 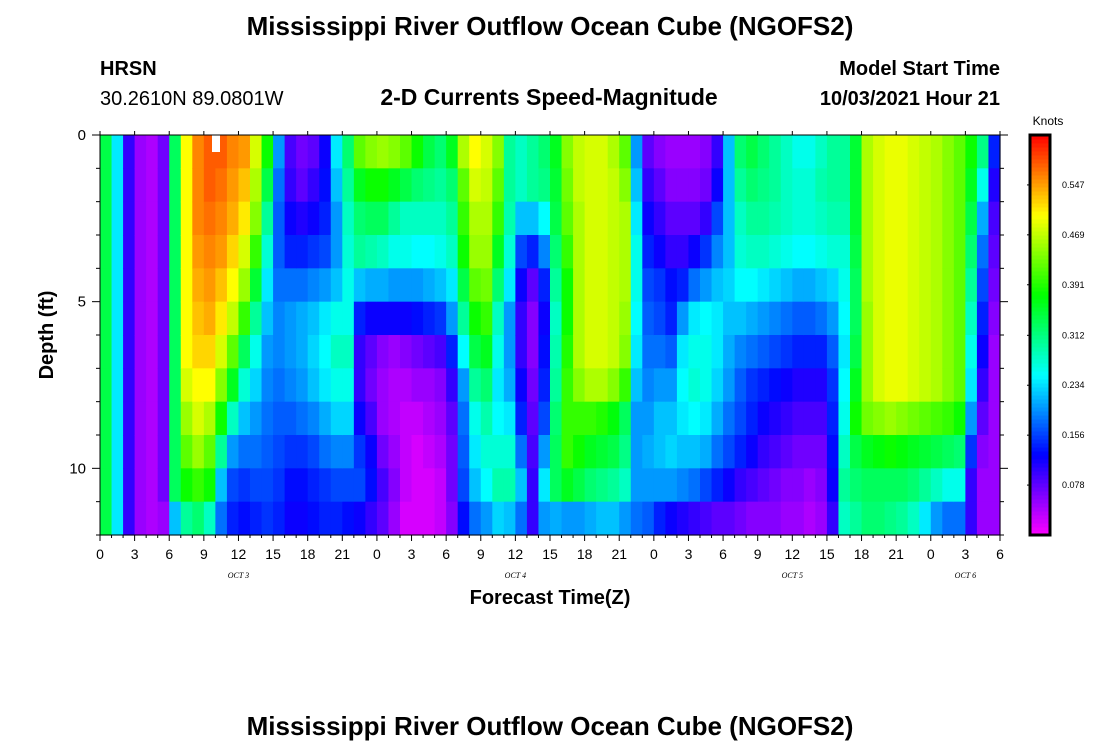 I want to click on colorbar-units: Knots, so click(x=1048, y=121).